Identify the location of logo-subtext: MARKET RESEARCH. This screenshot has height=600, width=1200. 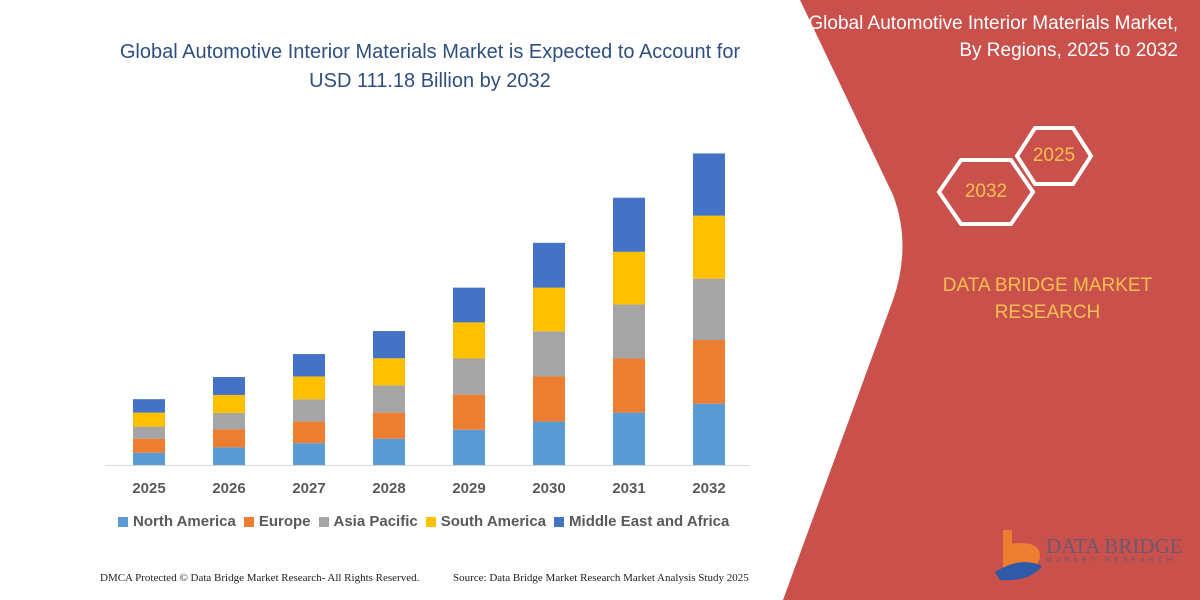
(1111, 560).